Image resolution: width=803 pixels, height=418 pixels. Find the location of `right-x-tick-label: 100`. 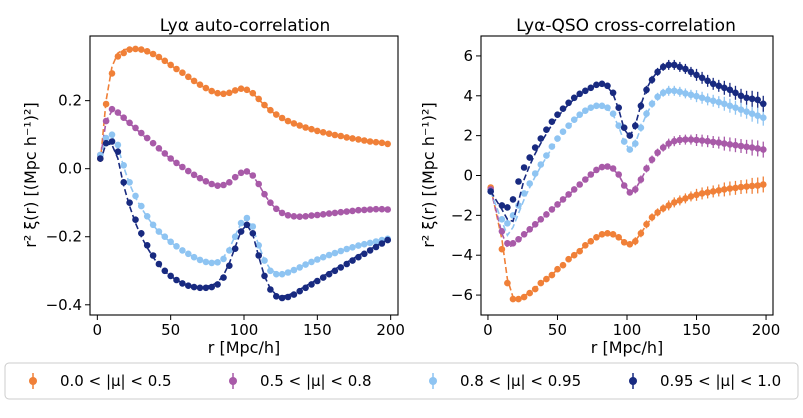

right-x-tick-label: 100 is located at coordinates (627, 330).